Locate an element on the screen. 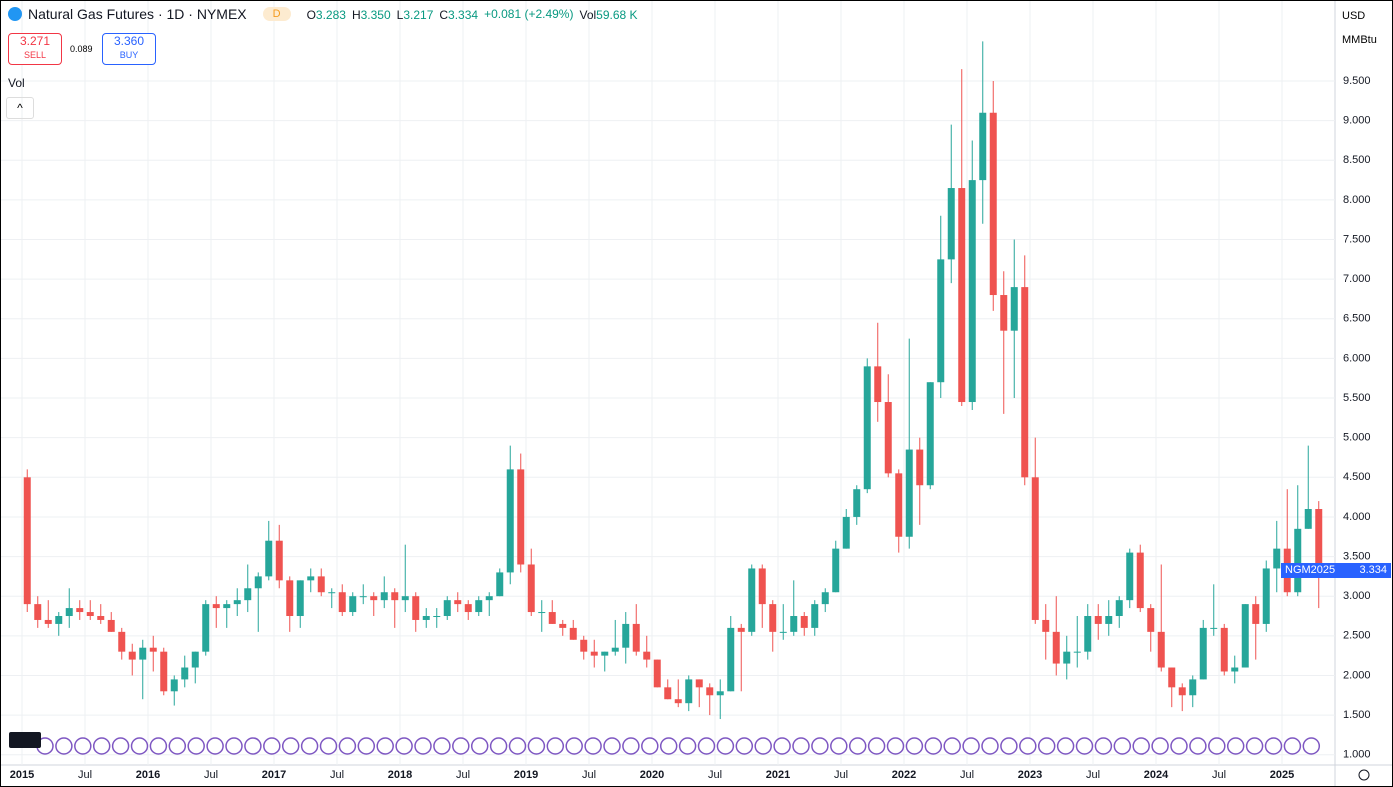  collapse-button: ^ is located at coordinates (20, 108).